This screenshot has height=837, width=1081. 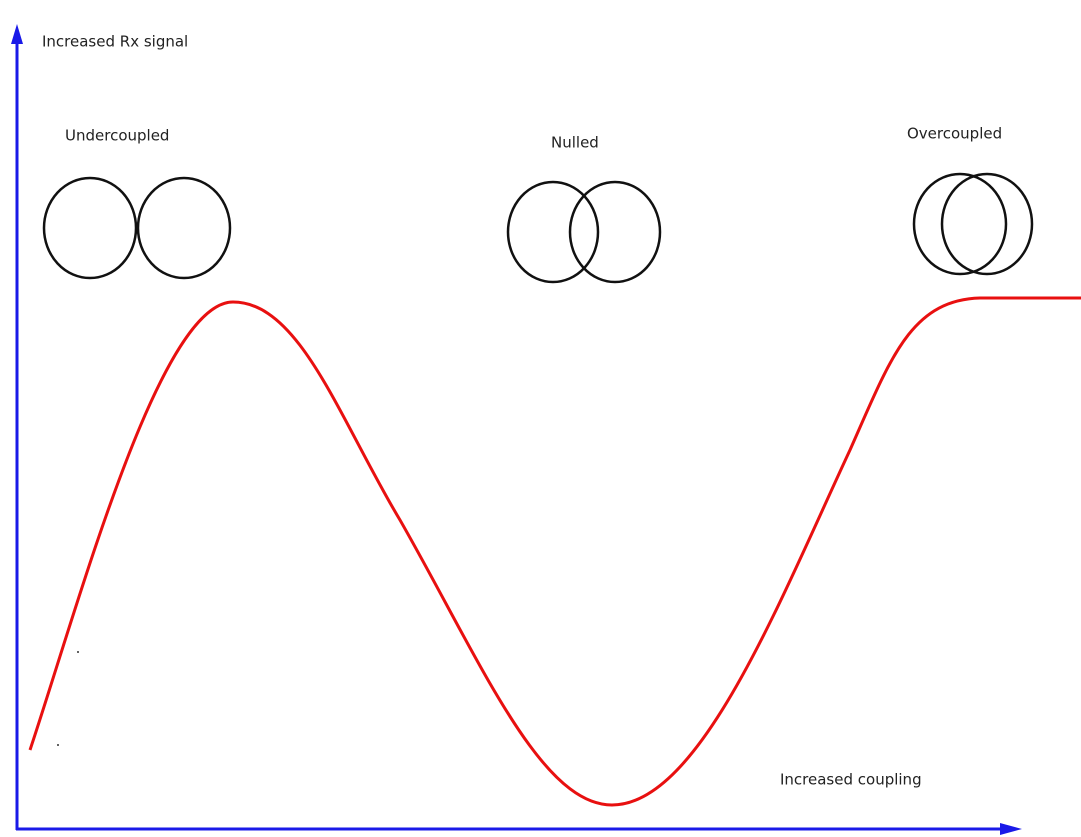 I want to click on y-axis-arrow, so click(x=17, y=34).